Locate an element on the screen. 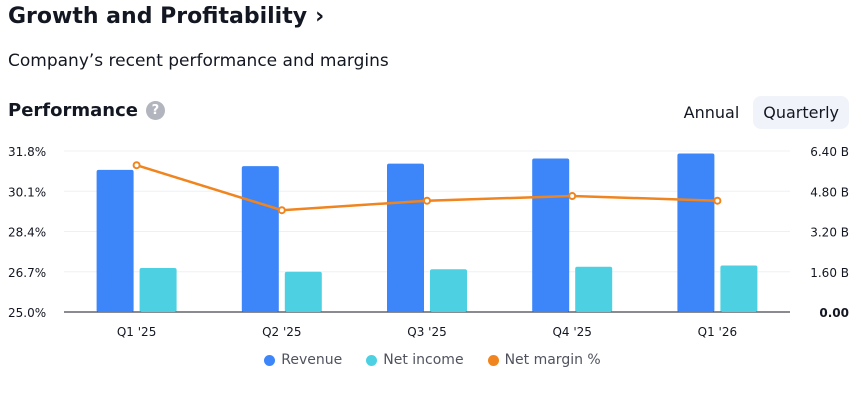 This screenshot has height=402, width=865. section-title-text: Growth and Profitability is located at coordinates (158, 16).